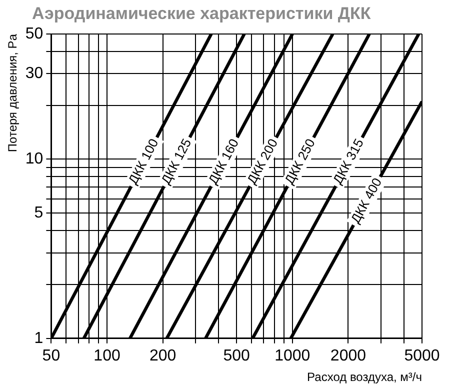 The width and height of the screenshot is (474, 387). What do you see at coordinates (34, 73) in the screenshot?
I see `y-tick-label: 30` at bounding box center [34, 73].